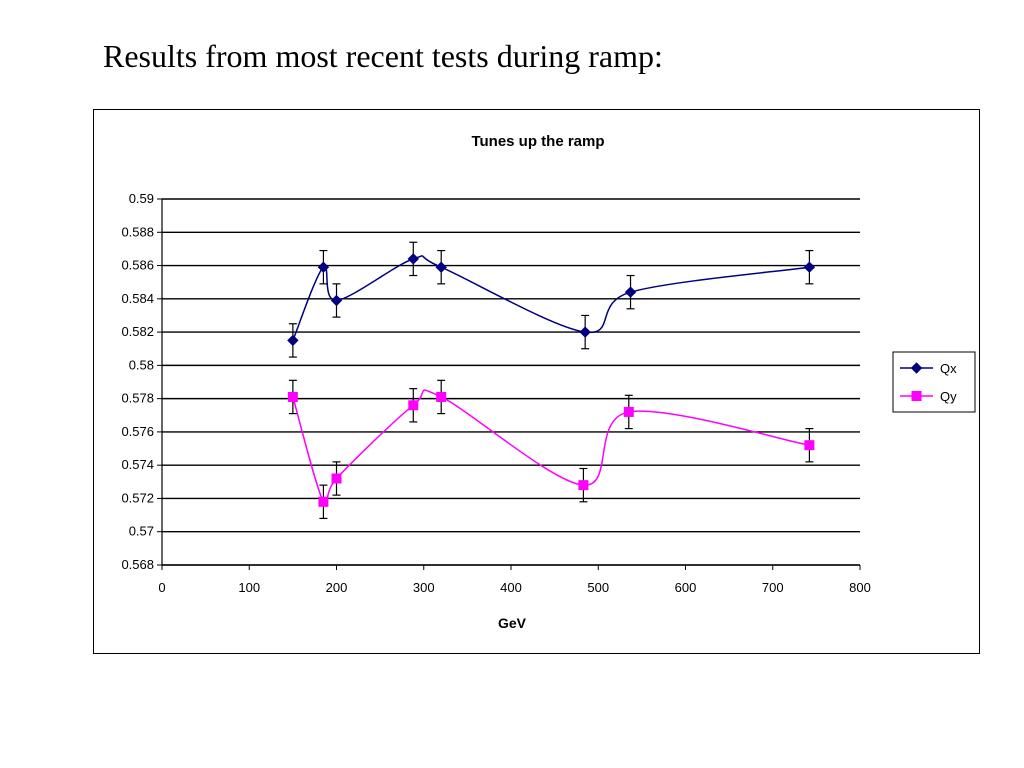 The width and height of the screenshot is (1024, 768). Describe the element at coordinates (773, 587) in the screenshot. I see `x-tick-label: 700` at that location.